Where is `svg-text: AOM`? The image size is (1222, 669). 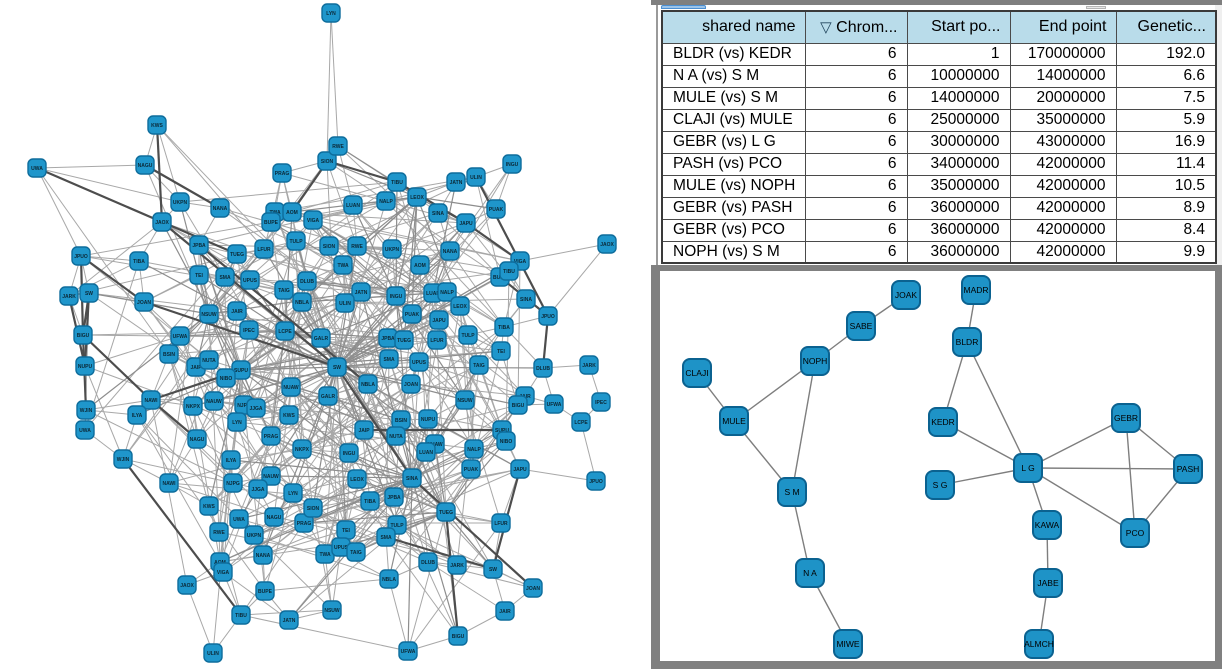 svg-text: AOM is located at coordinates (292, 213).